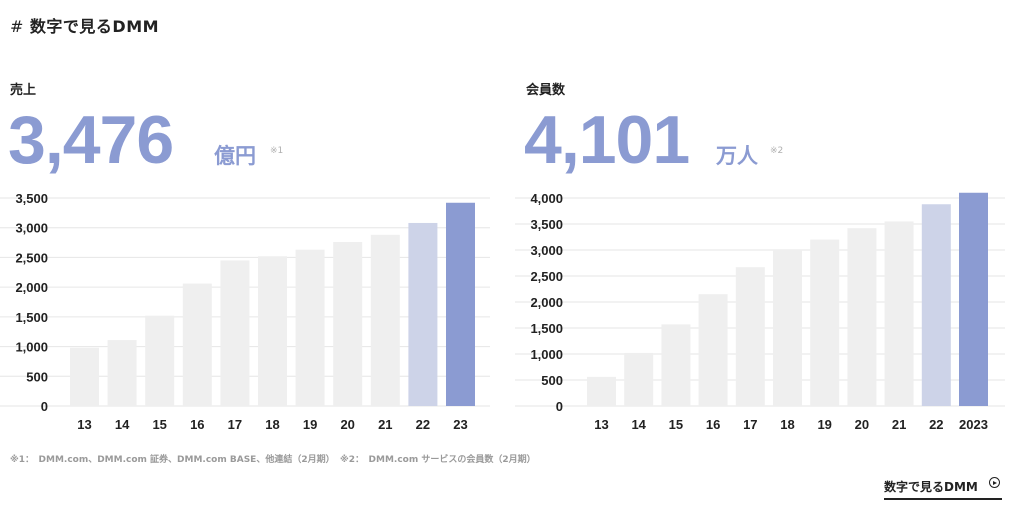 This screenshot has height=523, width=1024. What do you see at coordinates (737, 156) in the screenshot?
I see `members-unit: 万人` at bounding box center [737, 156].